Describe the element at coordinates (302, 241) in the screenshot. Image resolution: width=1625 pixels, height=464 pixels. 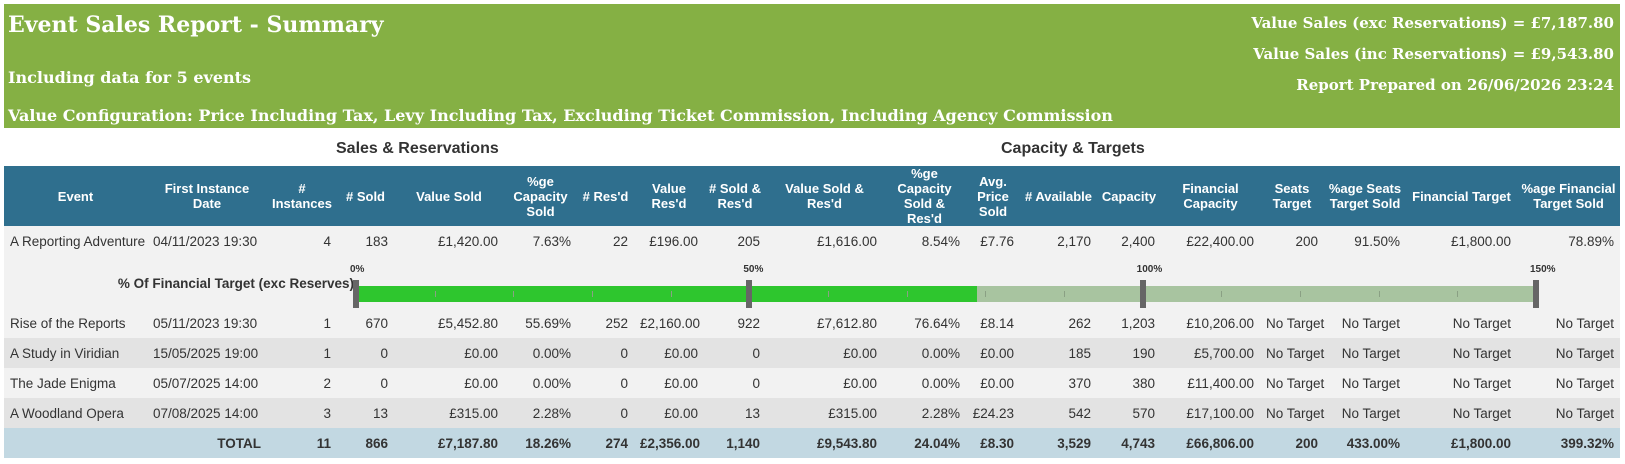
I see `table-cell: 4` at that location.